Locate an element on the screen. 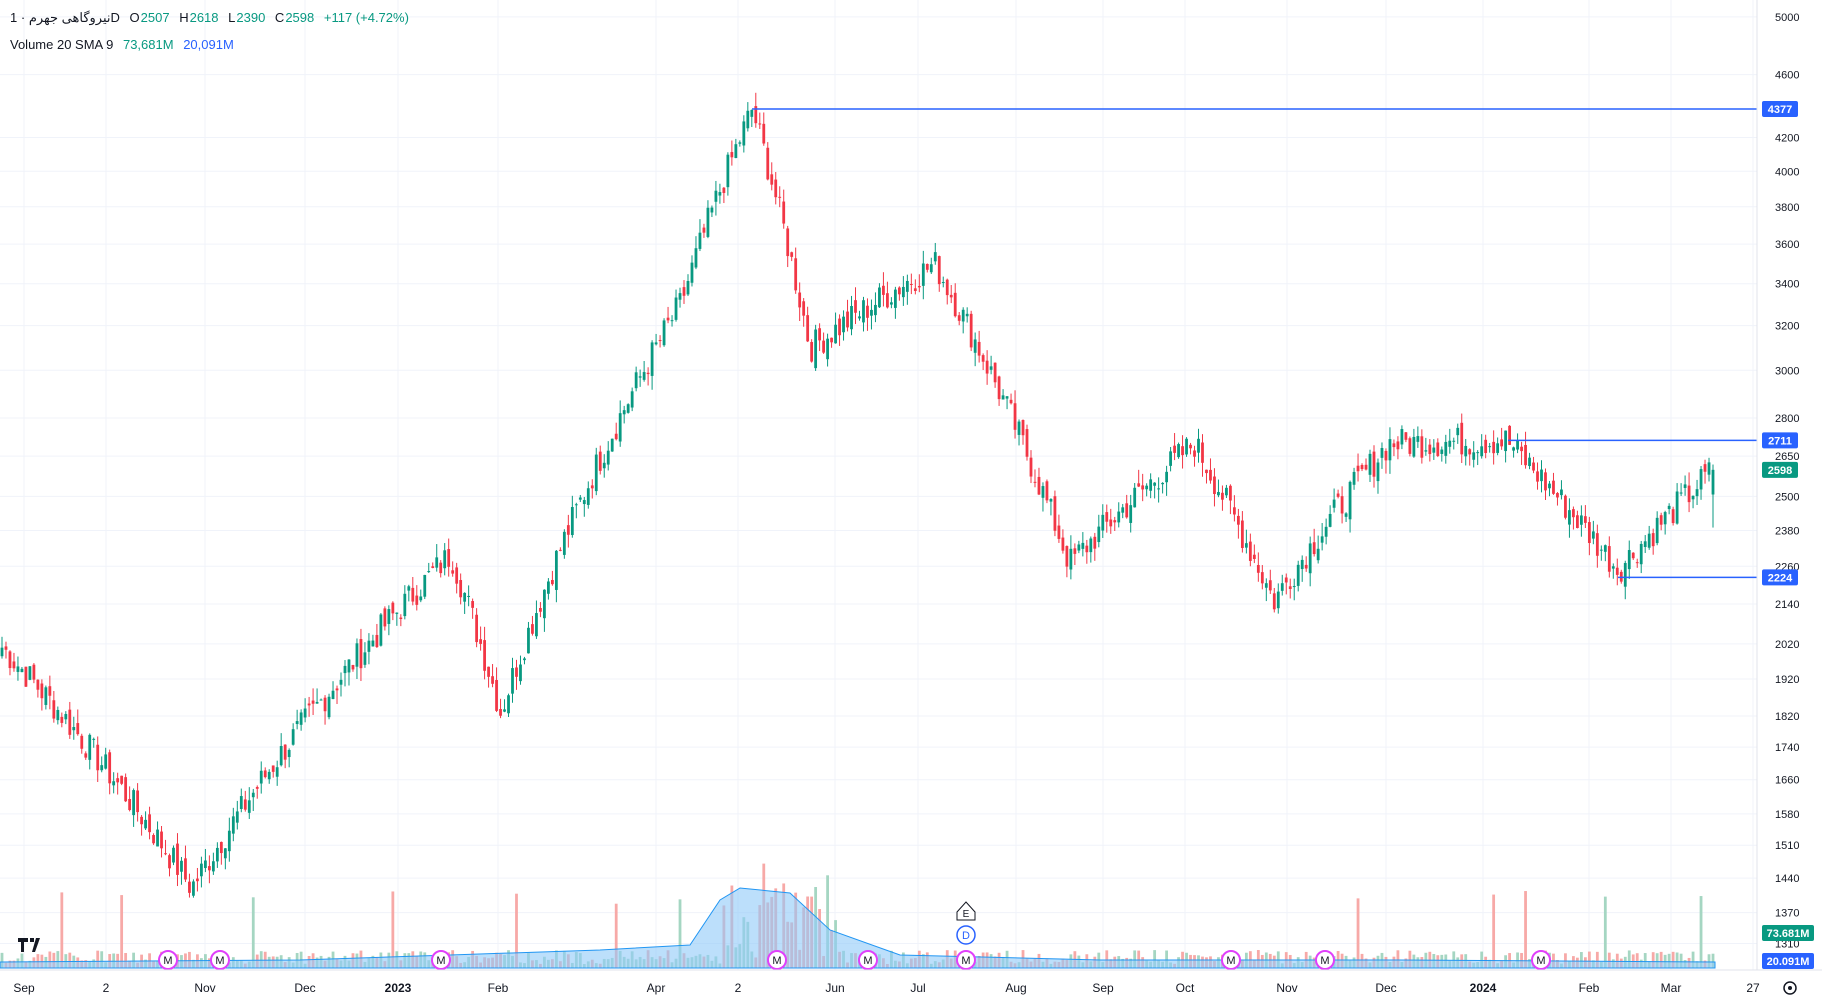 The width and height of the screenshot is (1822, 1001). time-tick-label: Feb is located at coordinates (1589, 988).